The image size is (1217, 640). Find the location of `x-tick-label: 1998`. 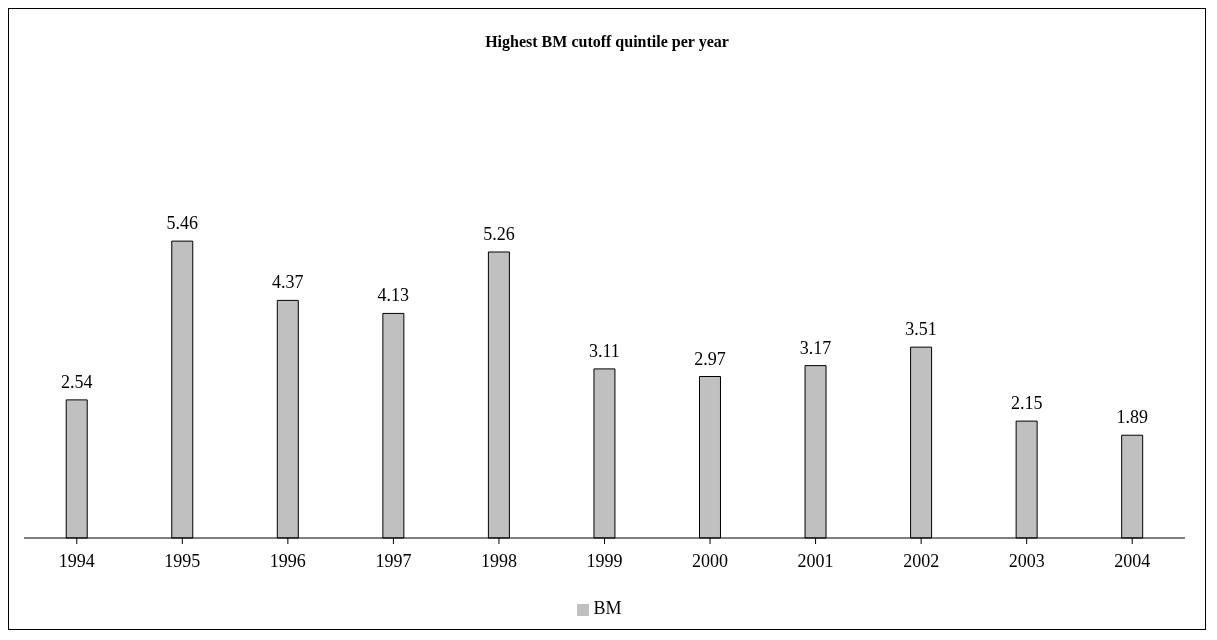

x-tick-label: 1998 is located at coordinates (498, 560).